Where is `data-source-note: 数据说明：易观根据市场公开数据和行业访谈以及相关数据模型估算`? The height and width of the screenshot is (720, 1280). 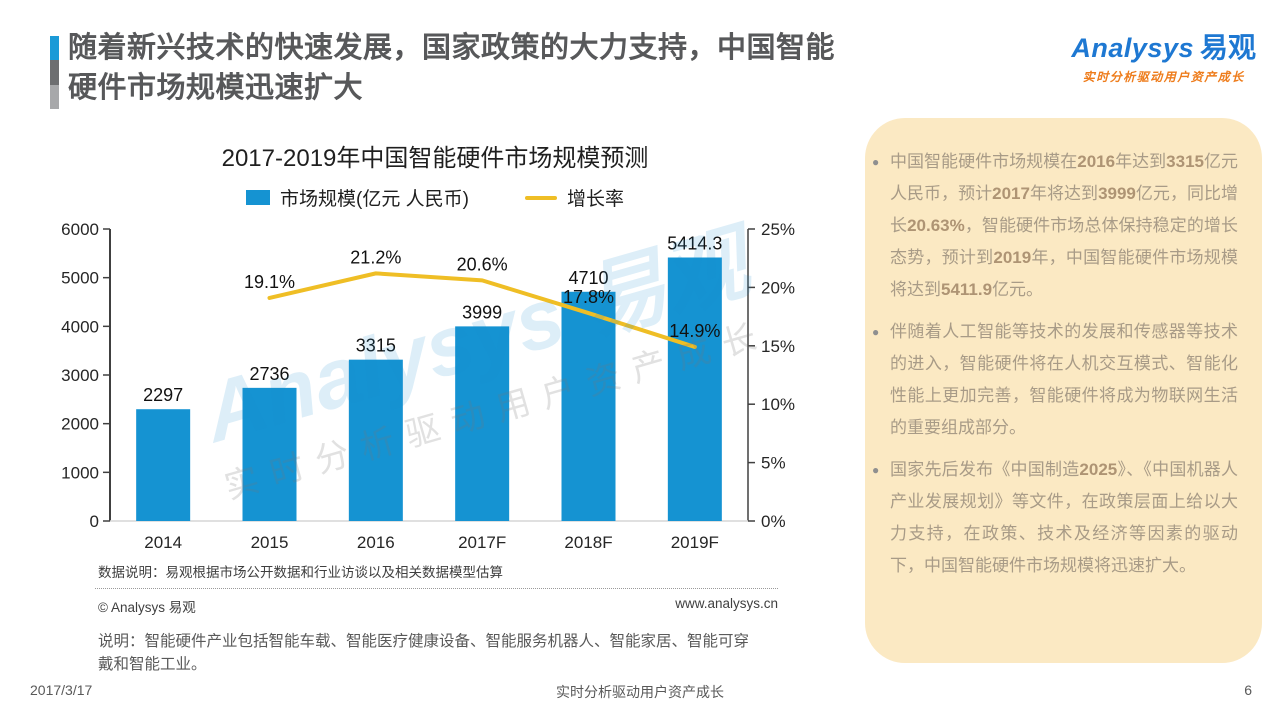
data-source-note: 数据说明：易观根据市场公开数据和行业访谈以及相关数据模型估算 is located at coordinates (300, 572).